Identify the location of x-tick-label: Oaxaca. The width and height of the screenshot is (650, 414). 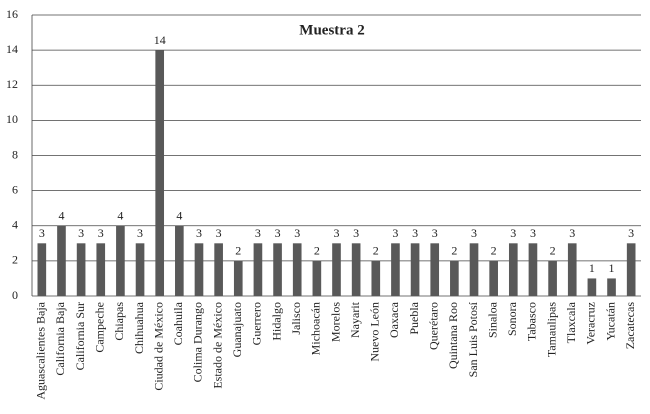
(394, 319).